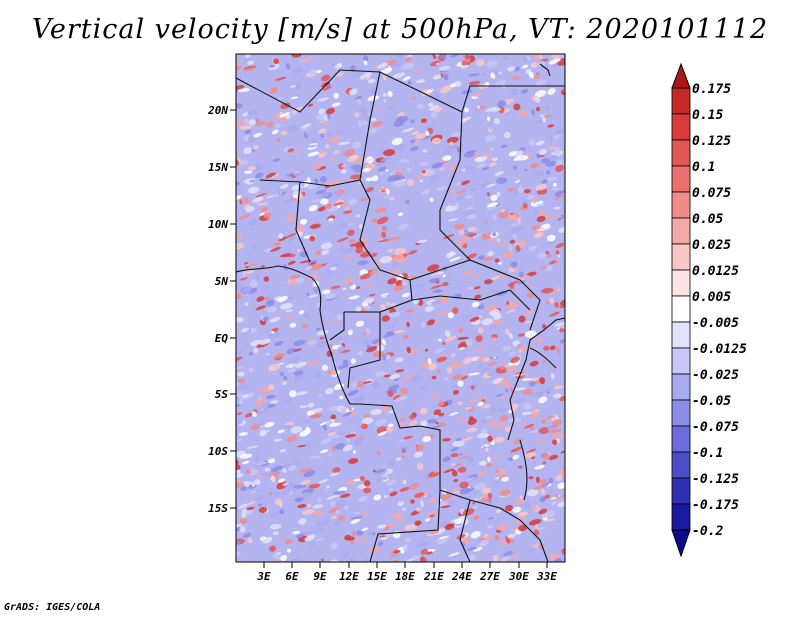  I want to click on lat-label: 5N, so click(222, 281).